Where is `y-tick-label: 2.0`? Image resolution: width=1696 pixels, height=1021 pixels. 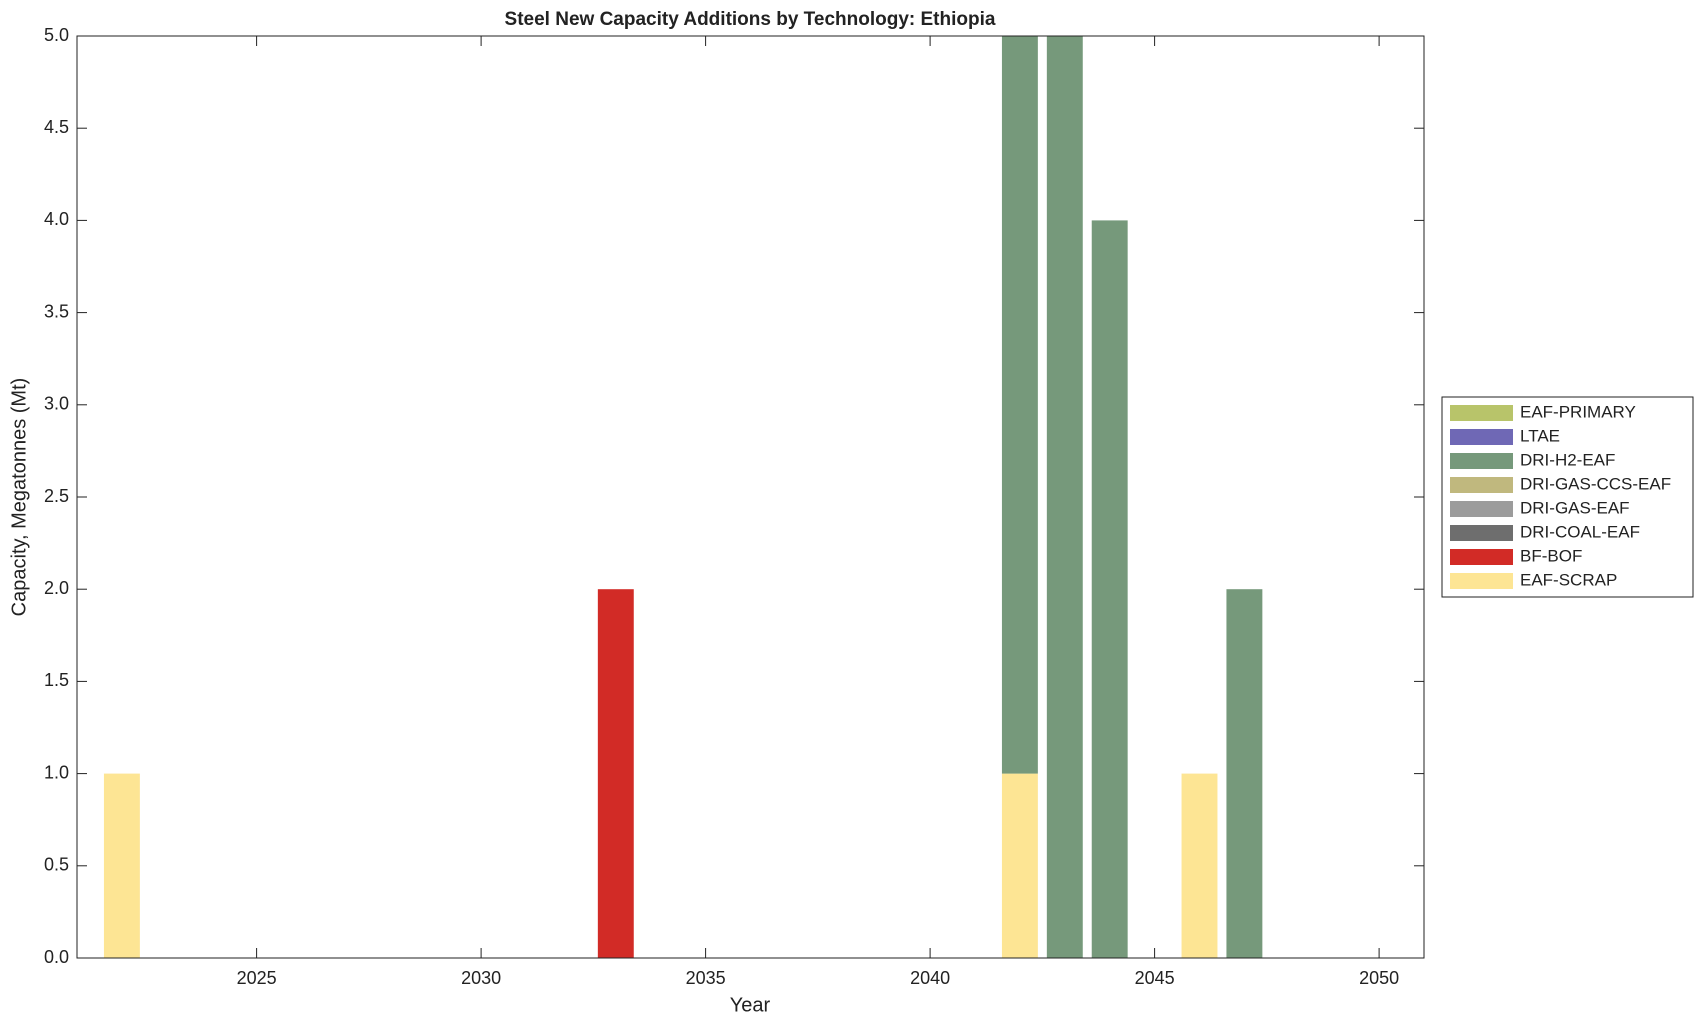 y-tick-label: 2.0 is located at coordinates (56, 588).